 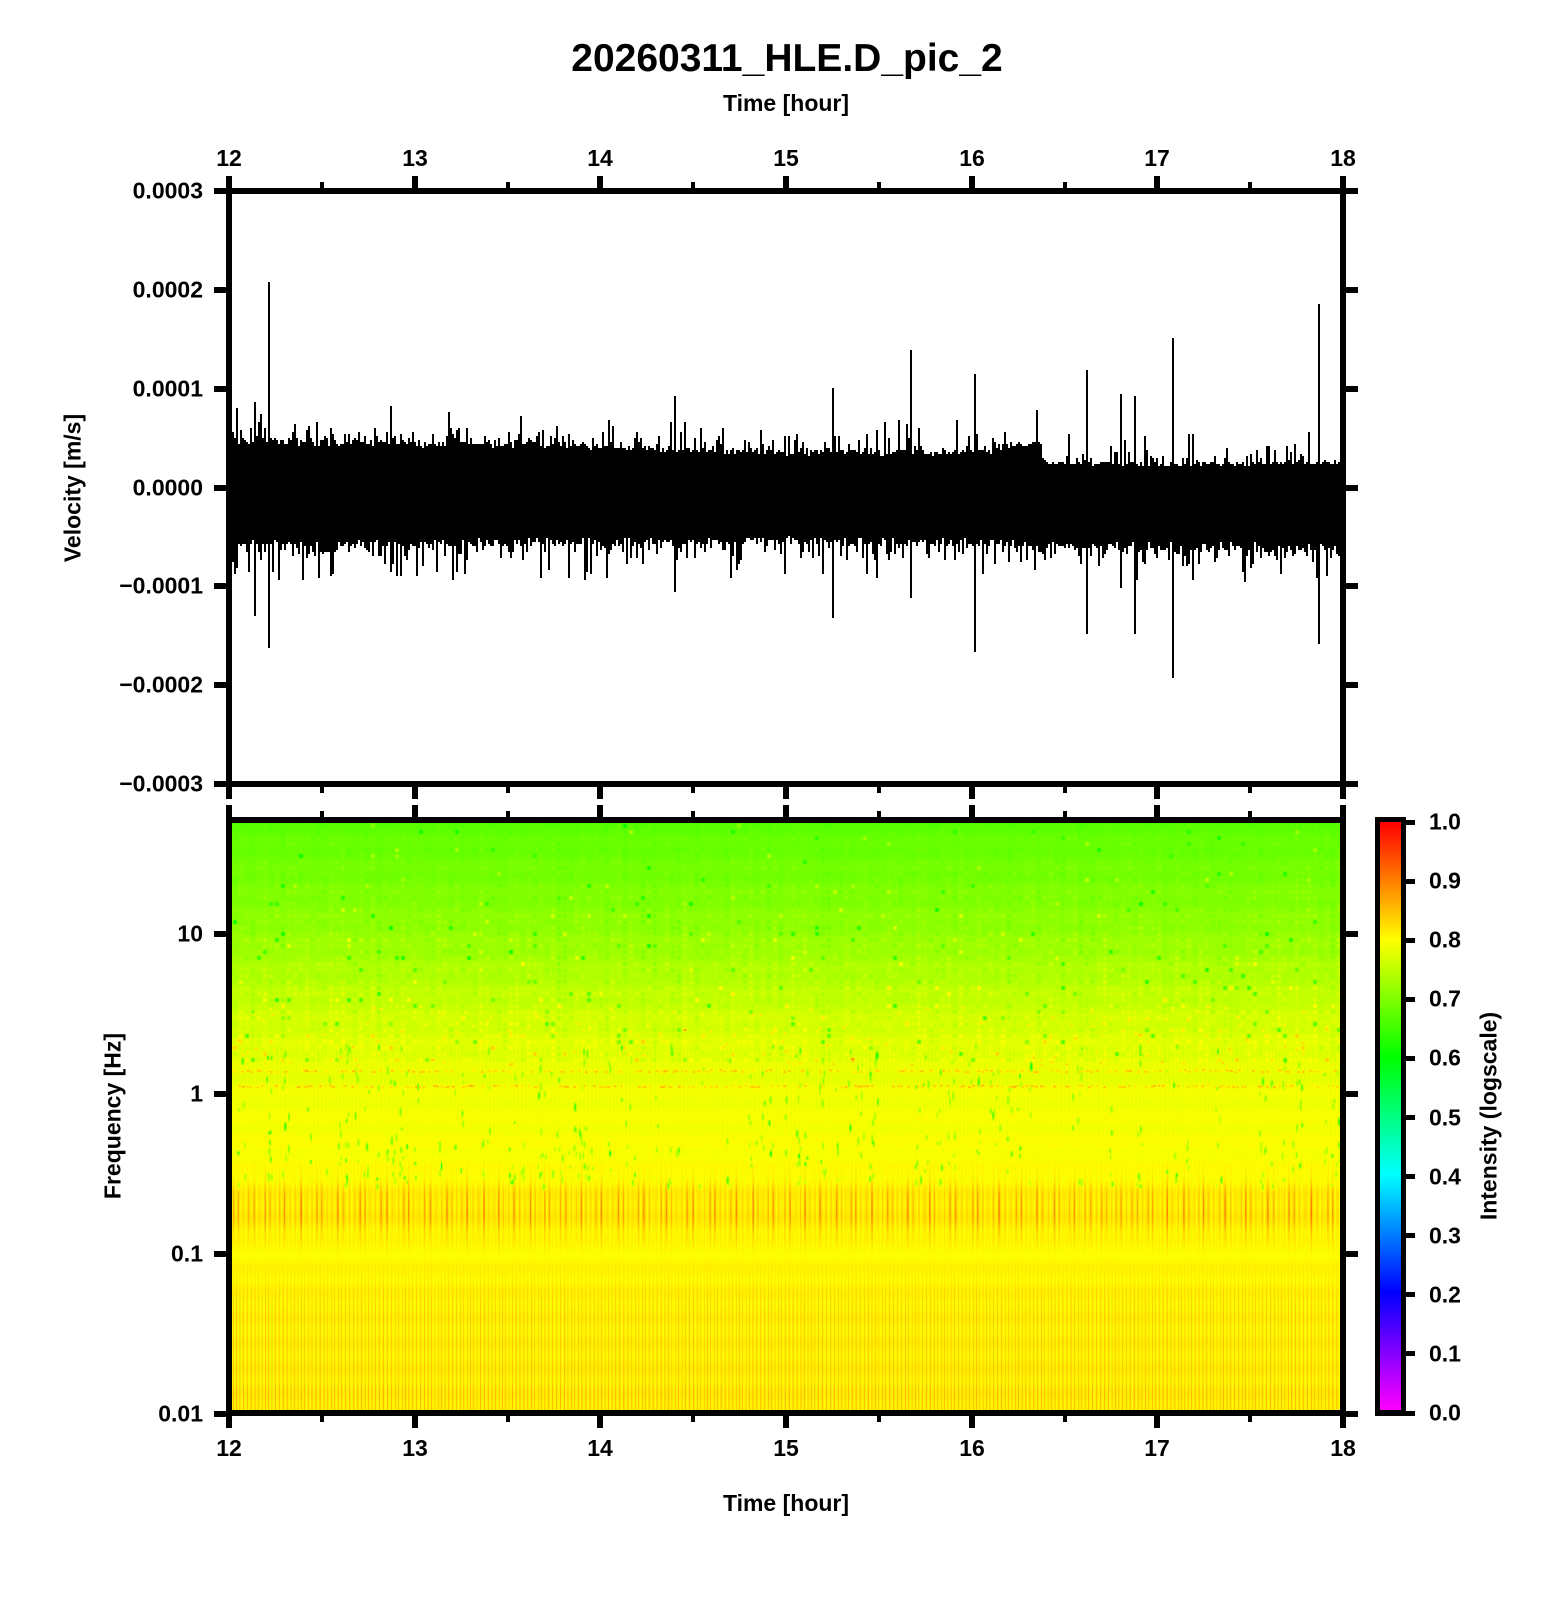 What do you see at coordinates (786, 1503) in the screenshot?
I see `bottom-xaxis-label: Time [hour]` at bounding box center [786, 1503].